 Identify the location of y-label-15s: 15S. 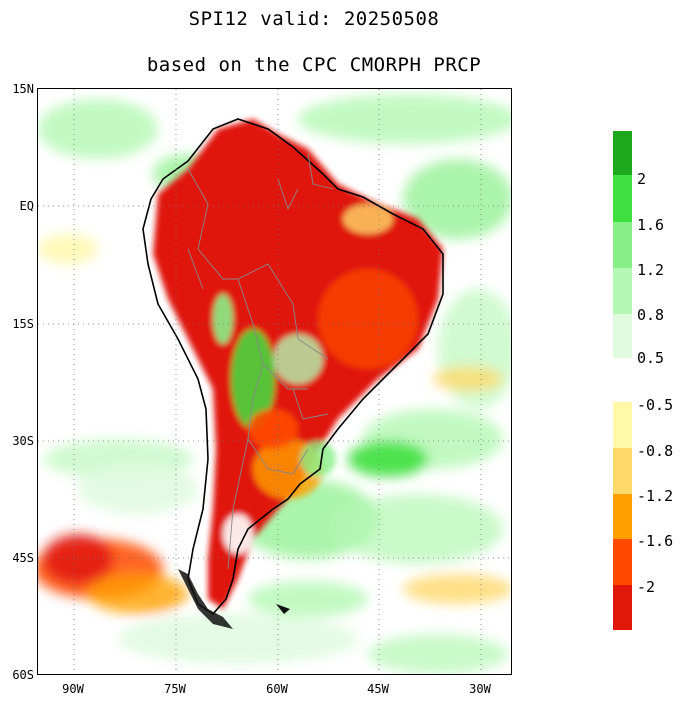
(23, 324).